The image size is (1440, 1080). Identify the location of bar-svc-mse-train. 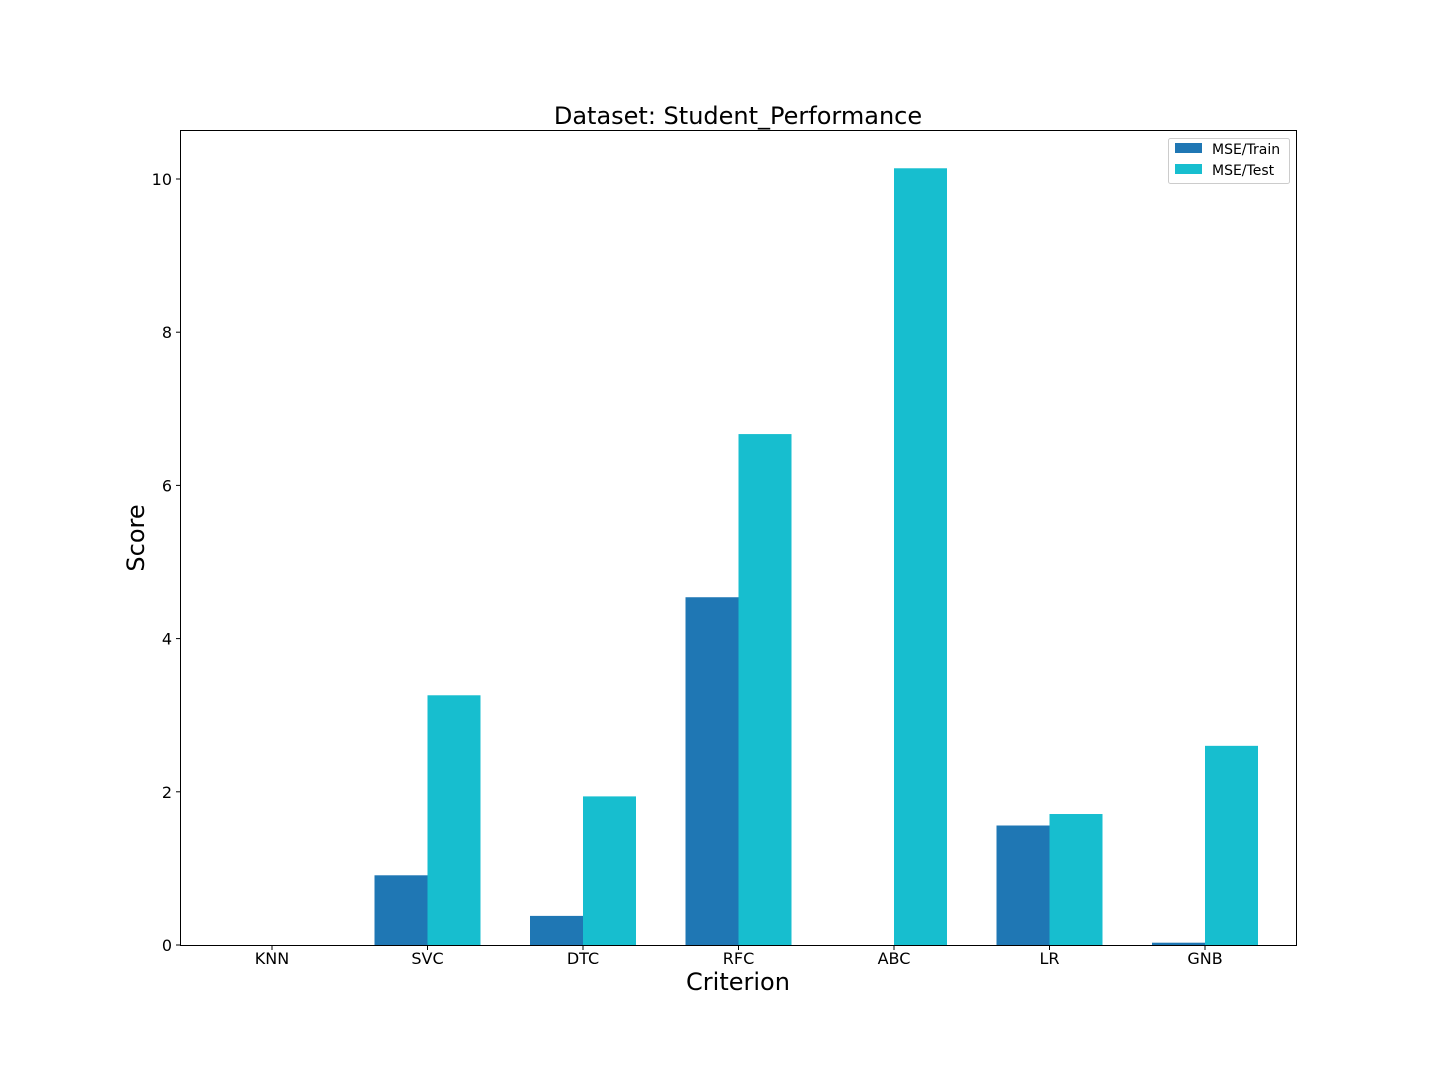
(401, 910).